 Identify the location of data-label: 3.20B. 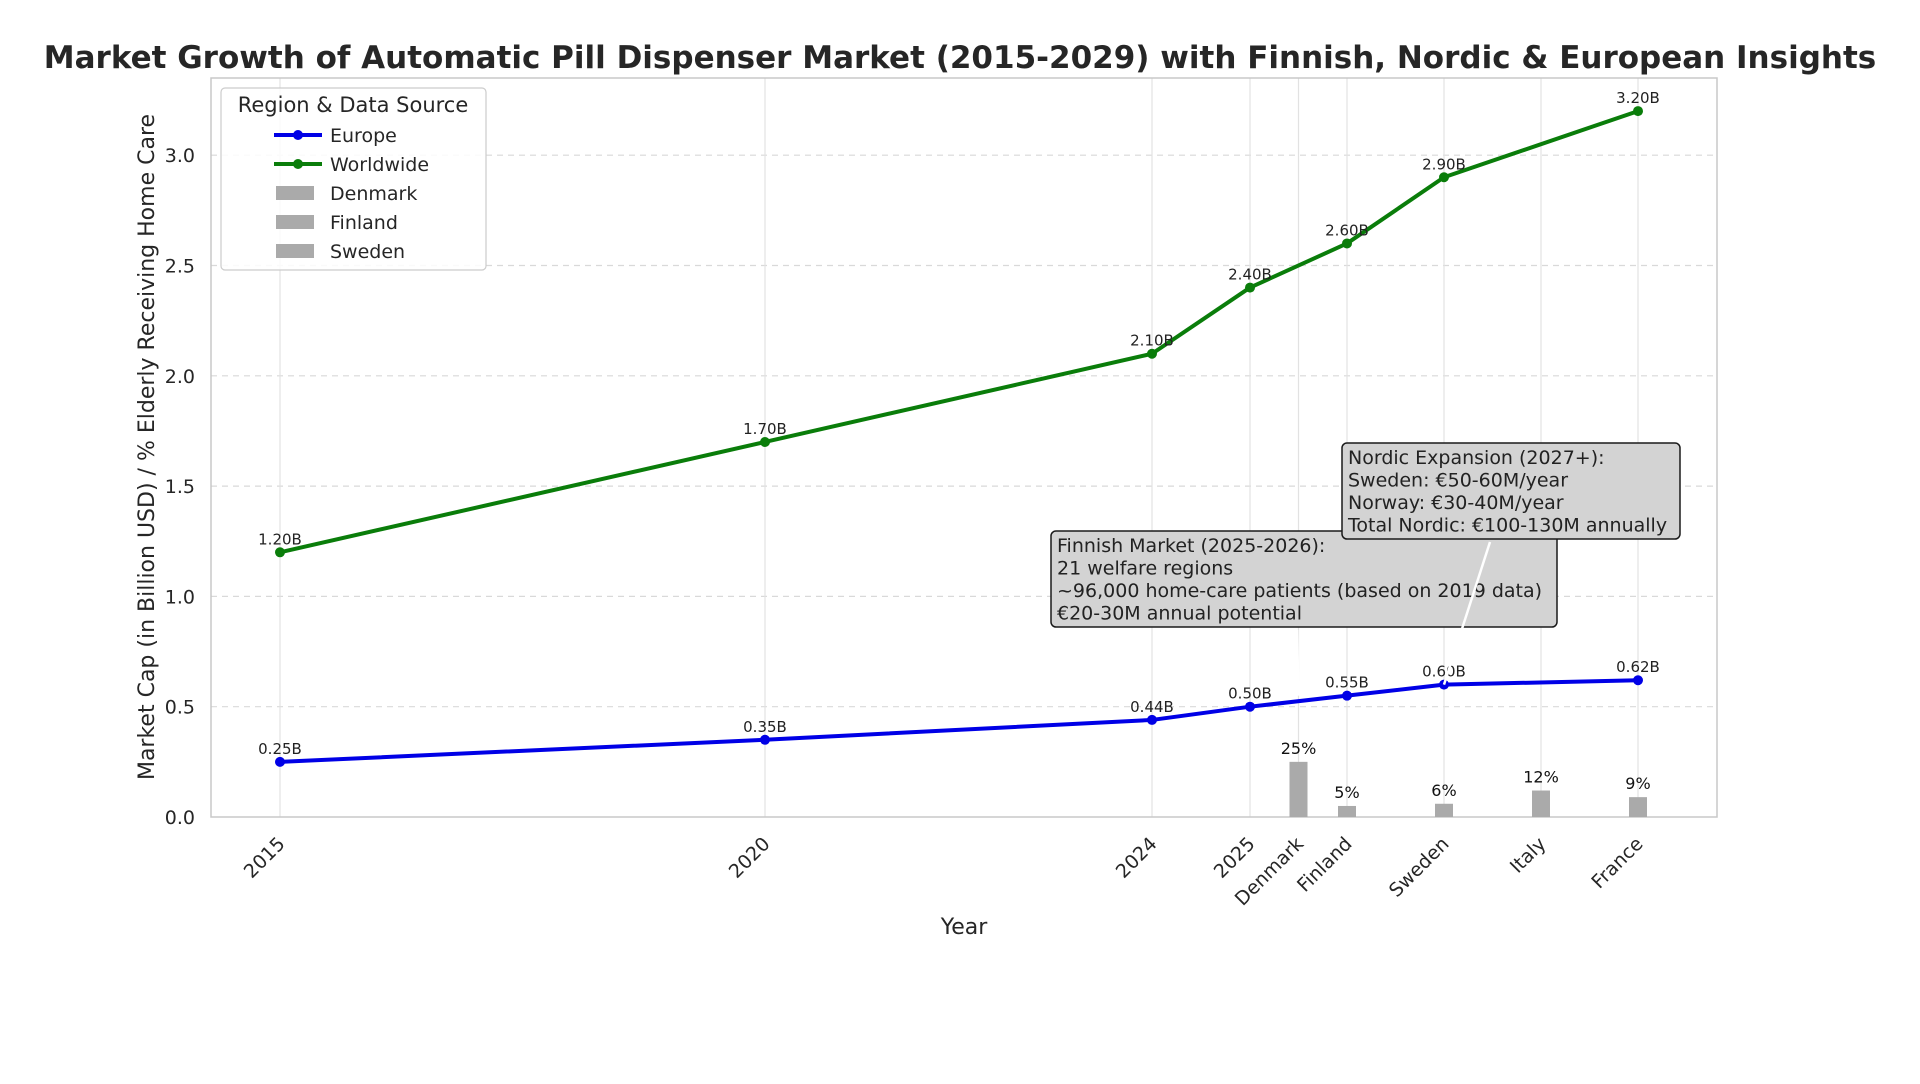
(1638, 98).